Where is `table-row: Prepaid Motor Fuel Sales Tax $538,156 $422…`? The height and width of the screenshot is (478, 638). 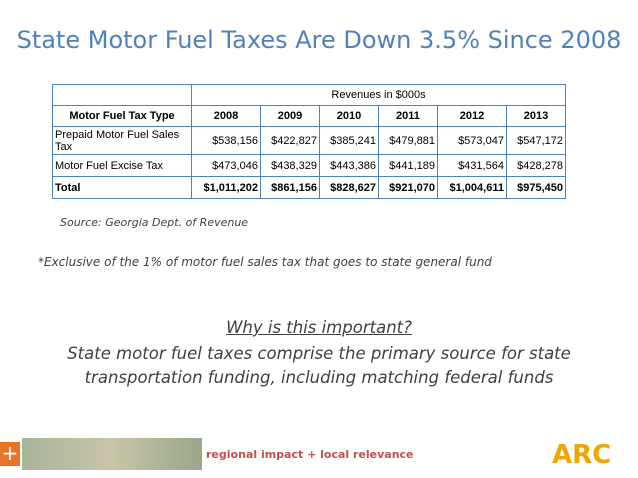 table-row: Prepaid Motor Fuel Sales Tax $538,156 $422… is located at coordinates (309, 140).